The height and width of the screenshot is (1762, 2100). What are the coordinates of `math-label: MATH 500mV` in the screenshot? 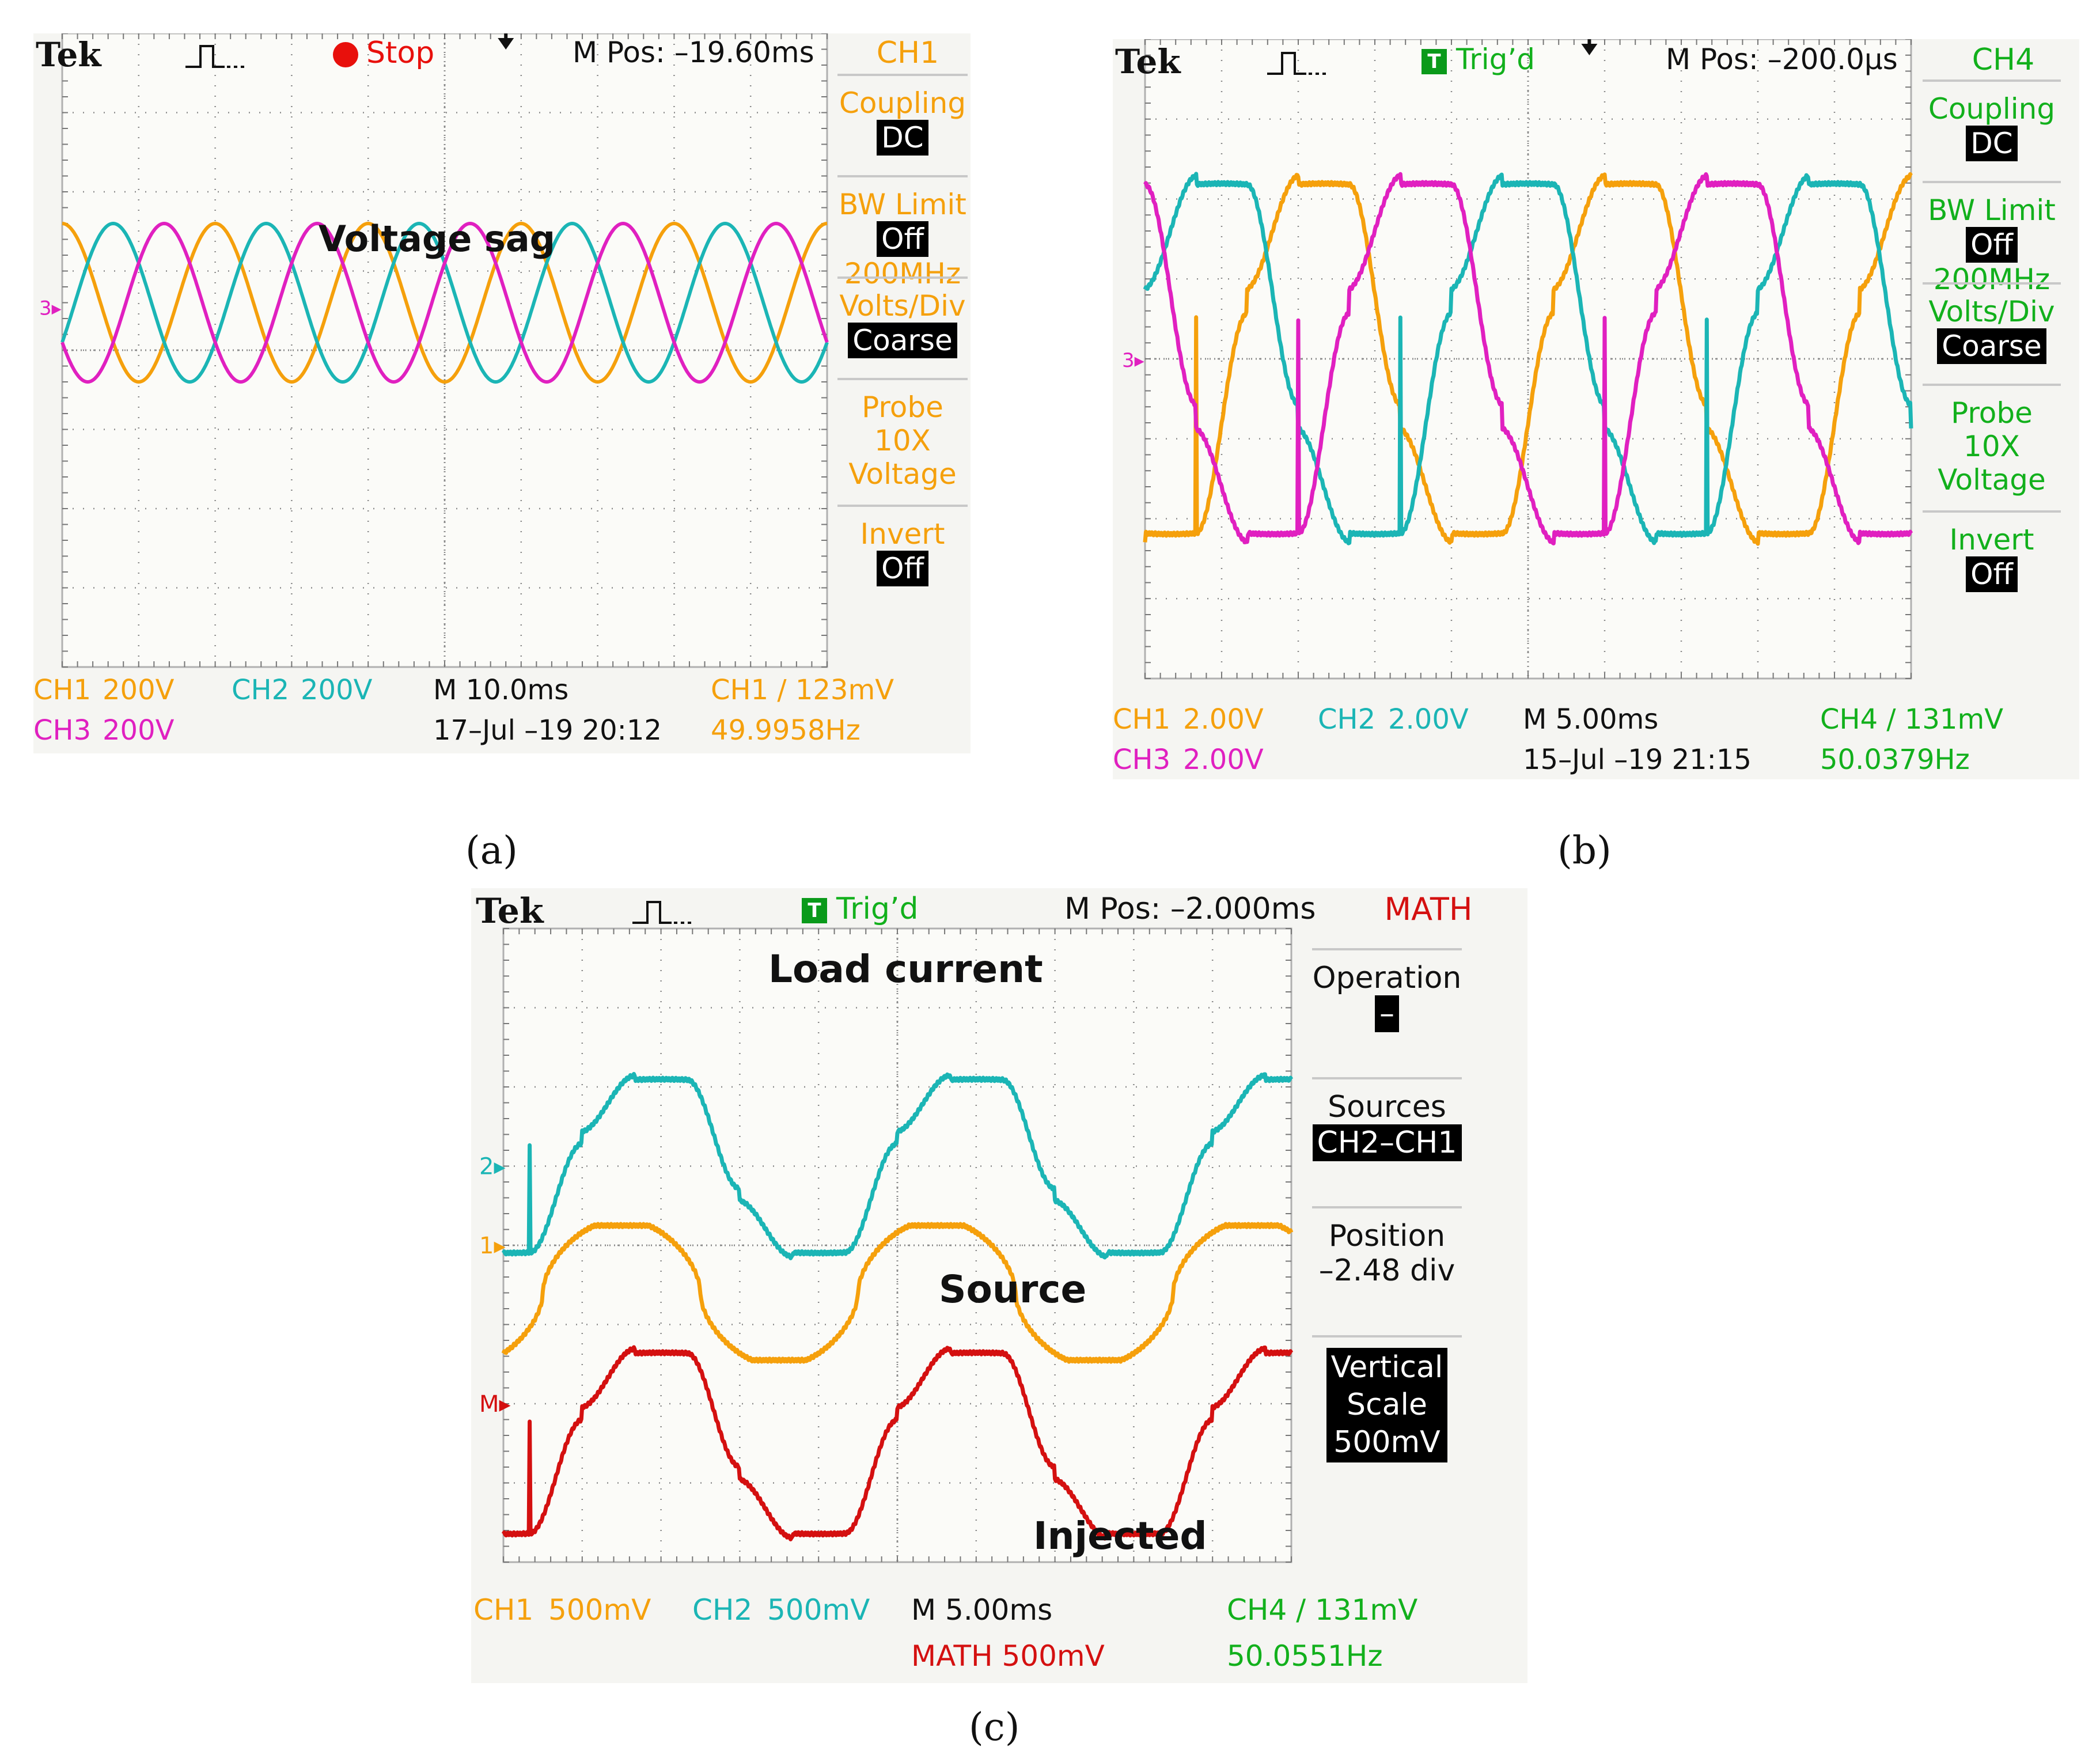 It's located at (1008, 1656).